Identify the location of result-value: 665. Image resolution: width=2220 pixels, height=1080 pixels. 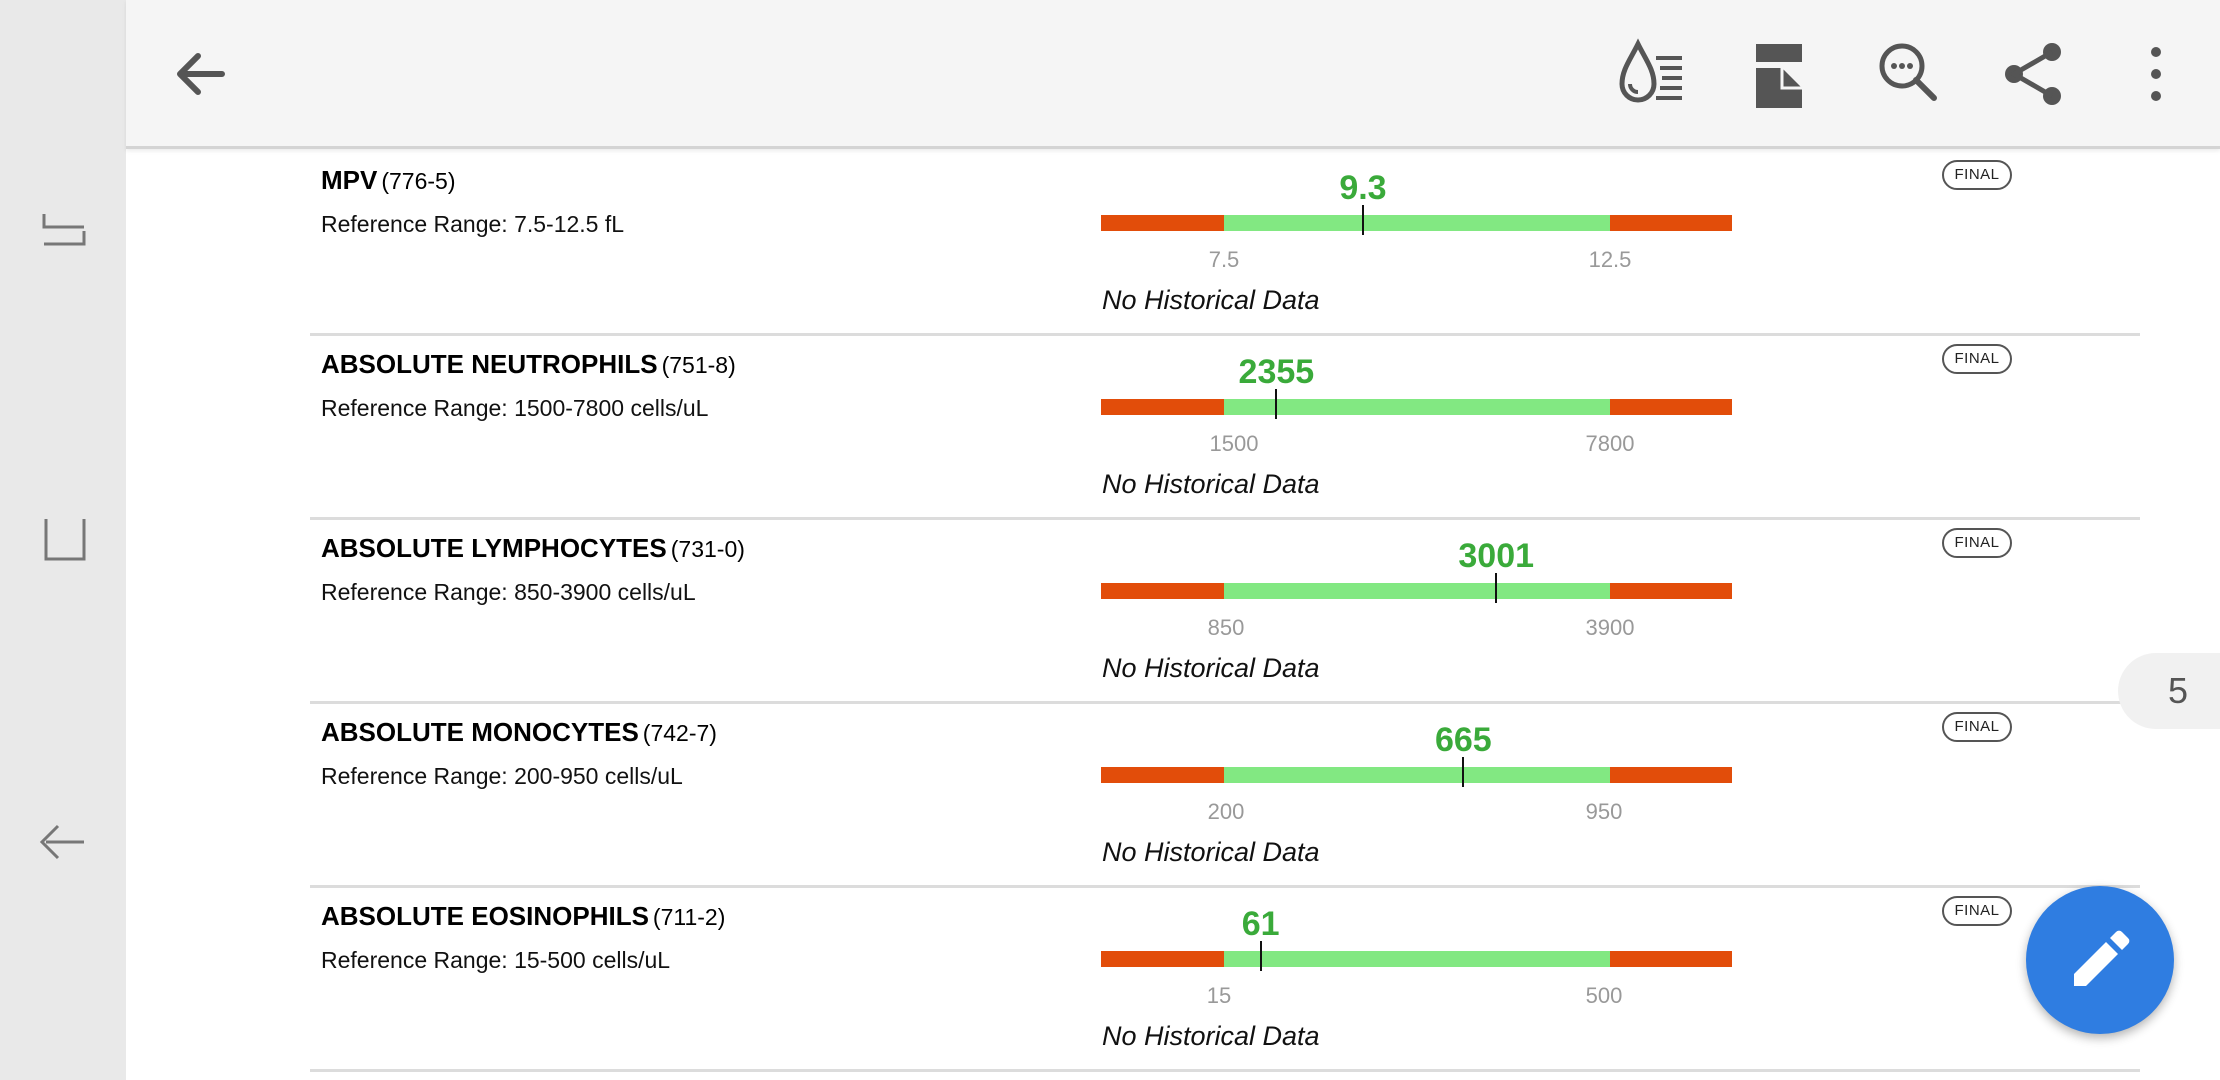
(1463, 740).